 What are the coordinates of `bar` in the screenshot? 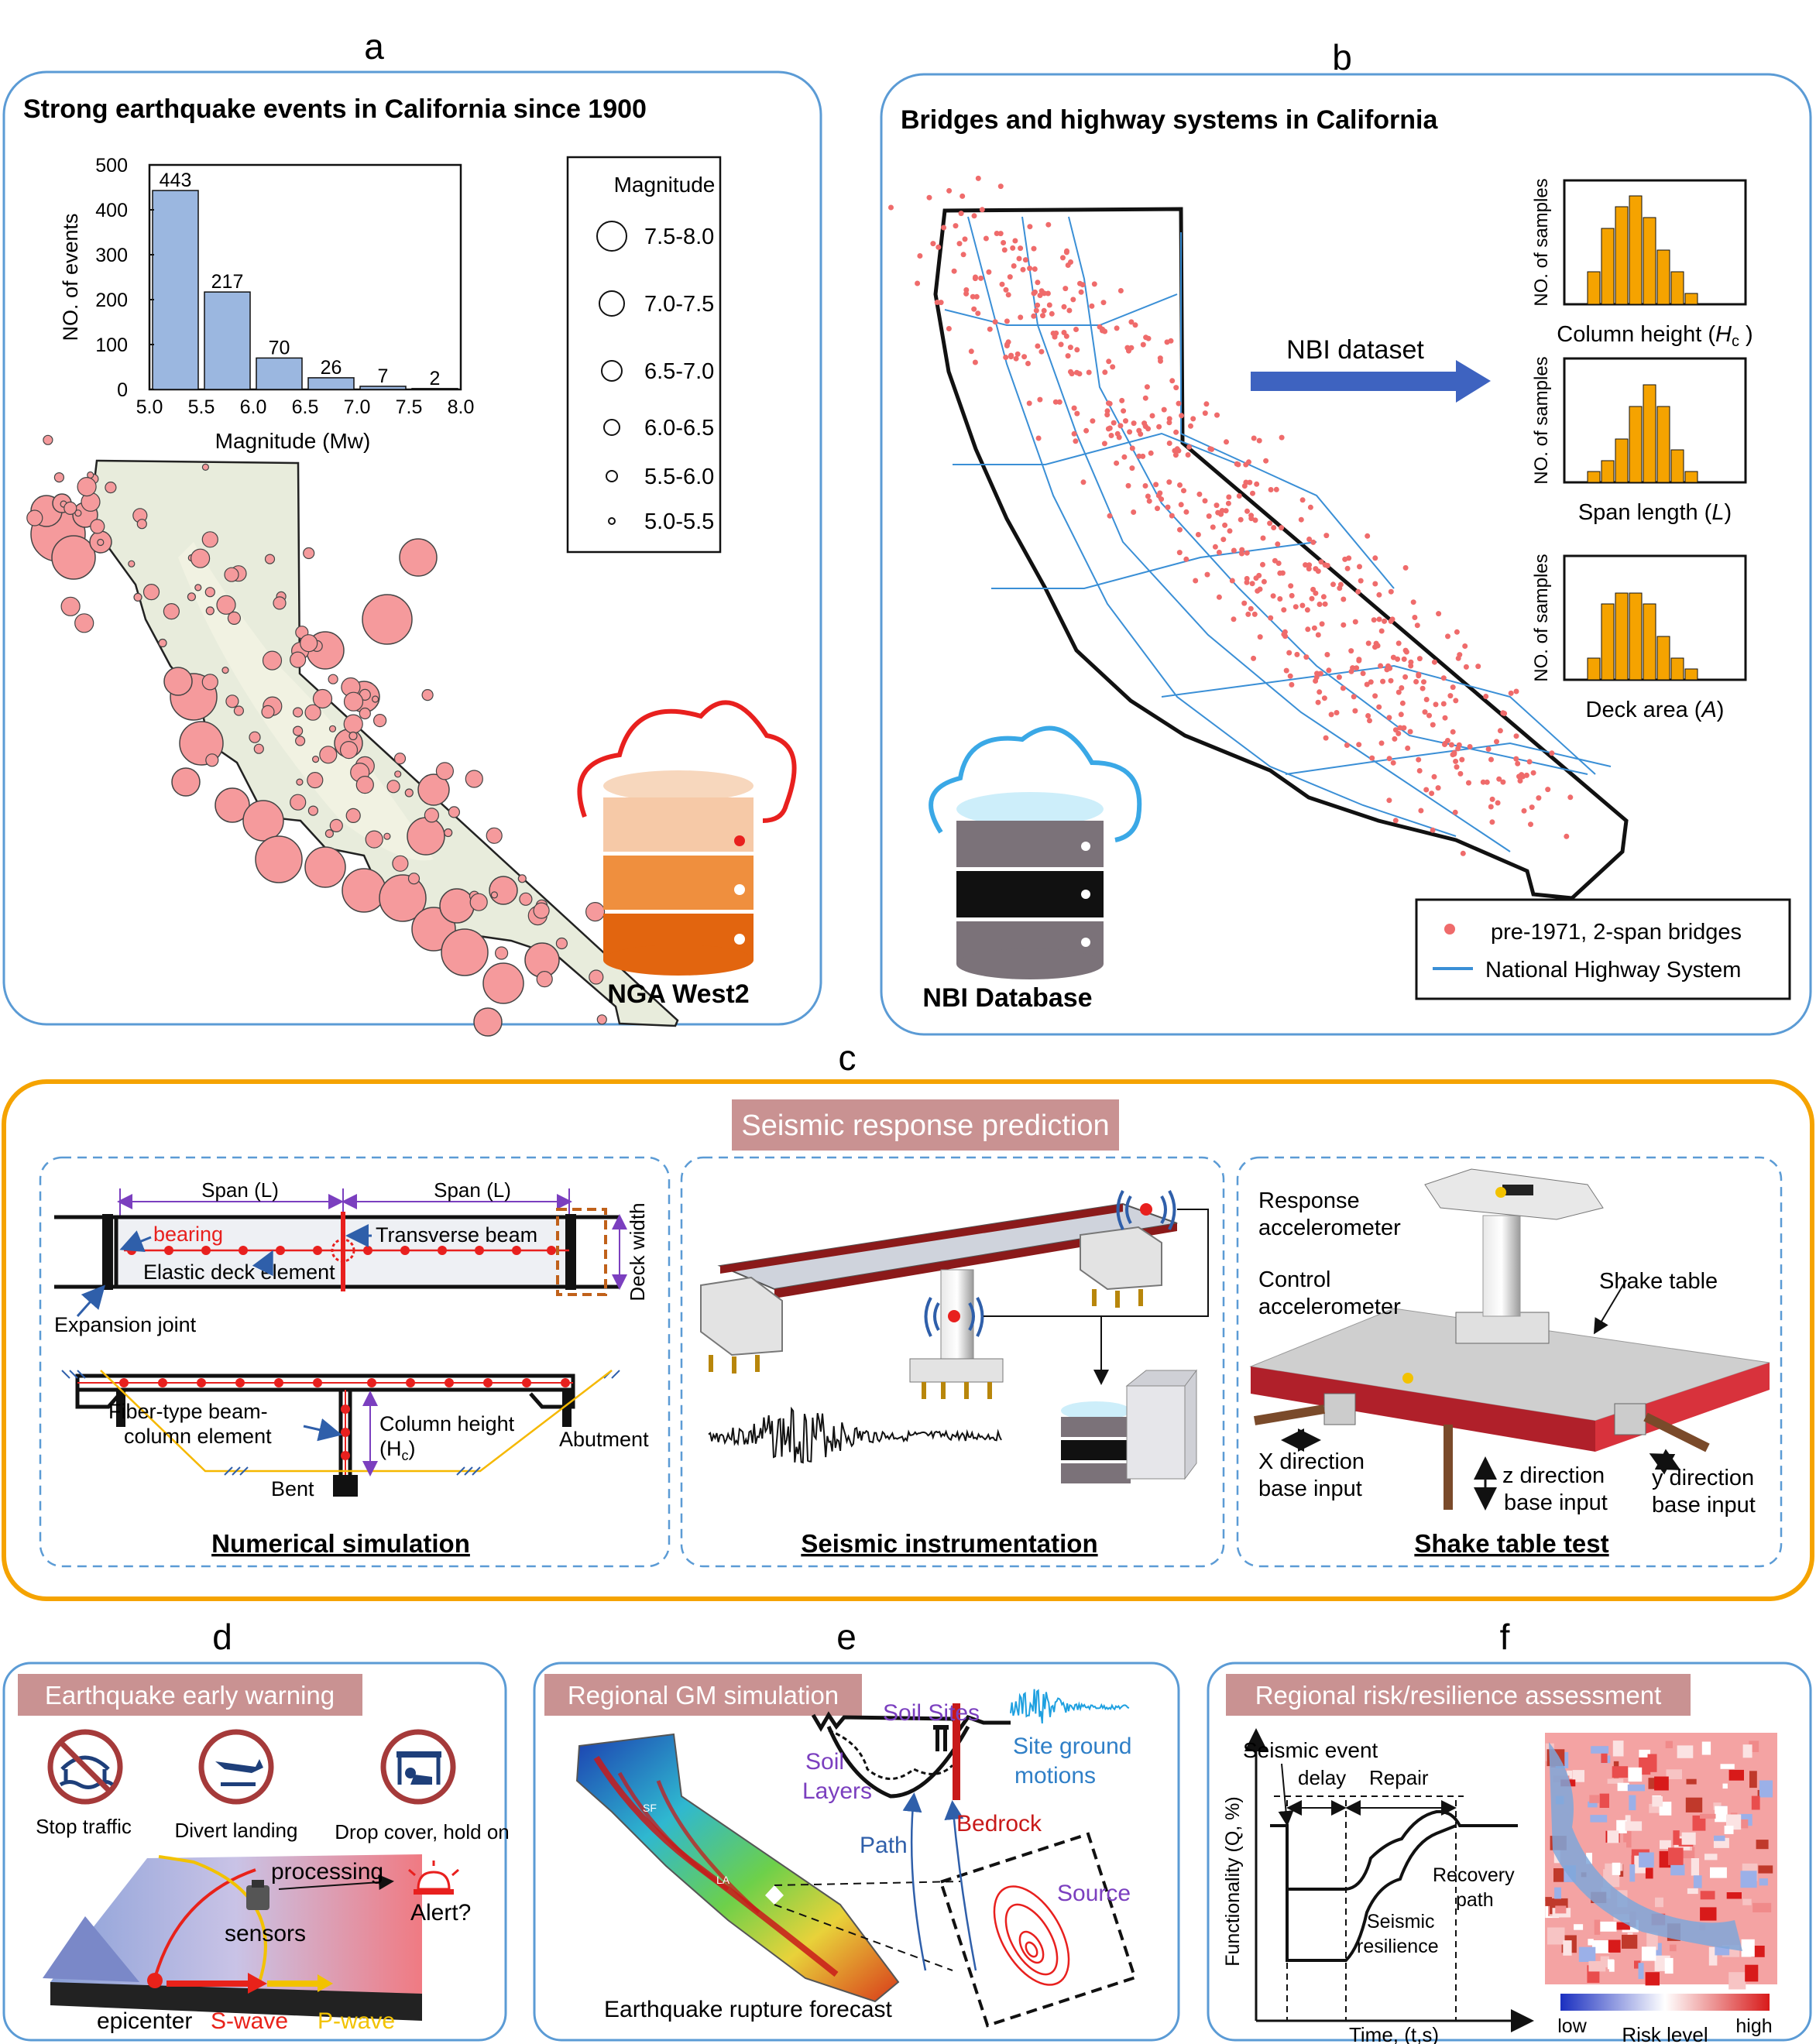 It's located at (383, 388).